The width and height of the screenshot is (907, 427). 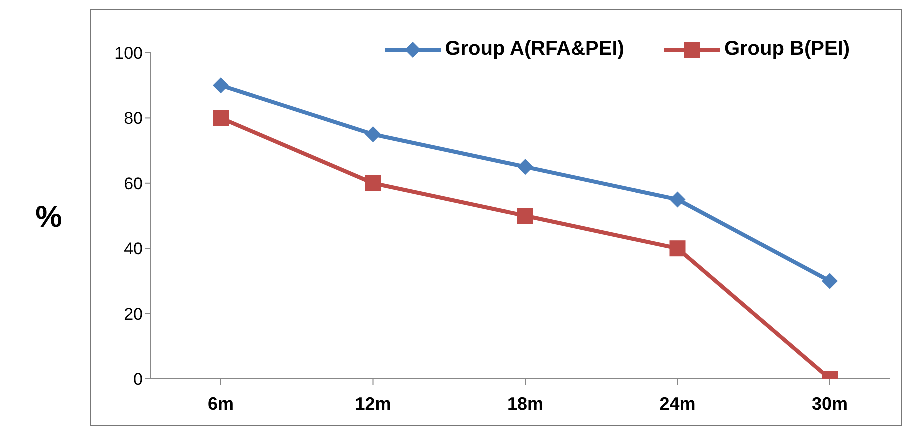 What do you see at coordinates (678, 404) in the screenshot?
I see `x-tick-label: 24m` at bounding box center [678, 404].